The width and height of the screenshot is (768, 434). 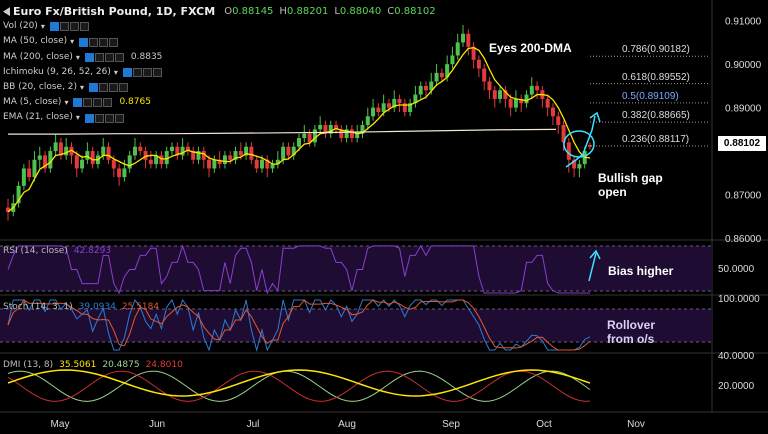 I want to click on stoch-k-line, so click(x=299, y=325).